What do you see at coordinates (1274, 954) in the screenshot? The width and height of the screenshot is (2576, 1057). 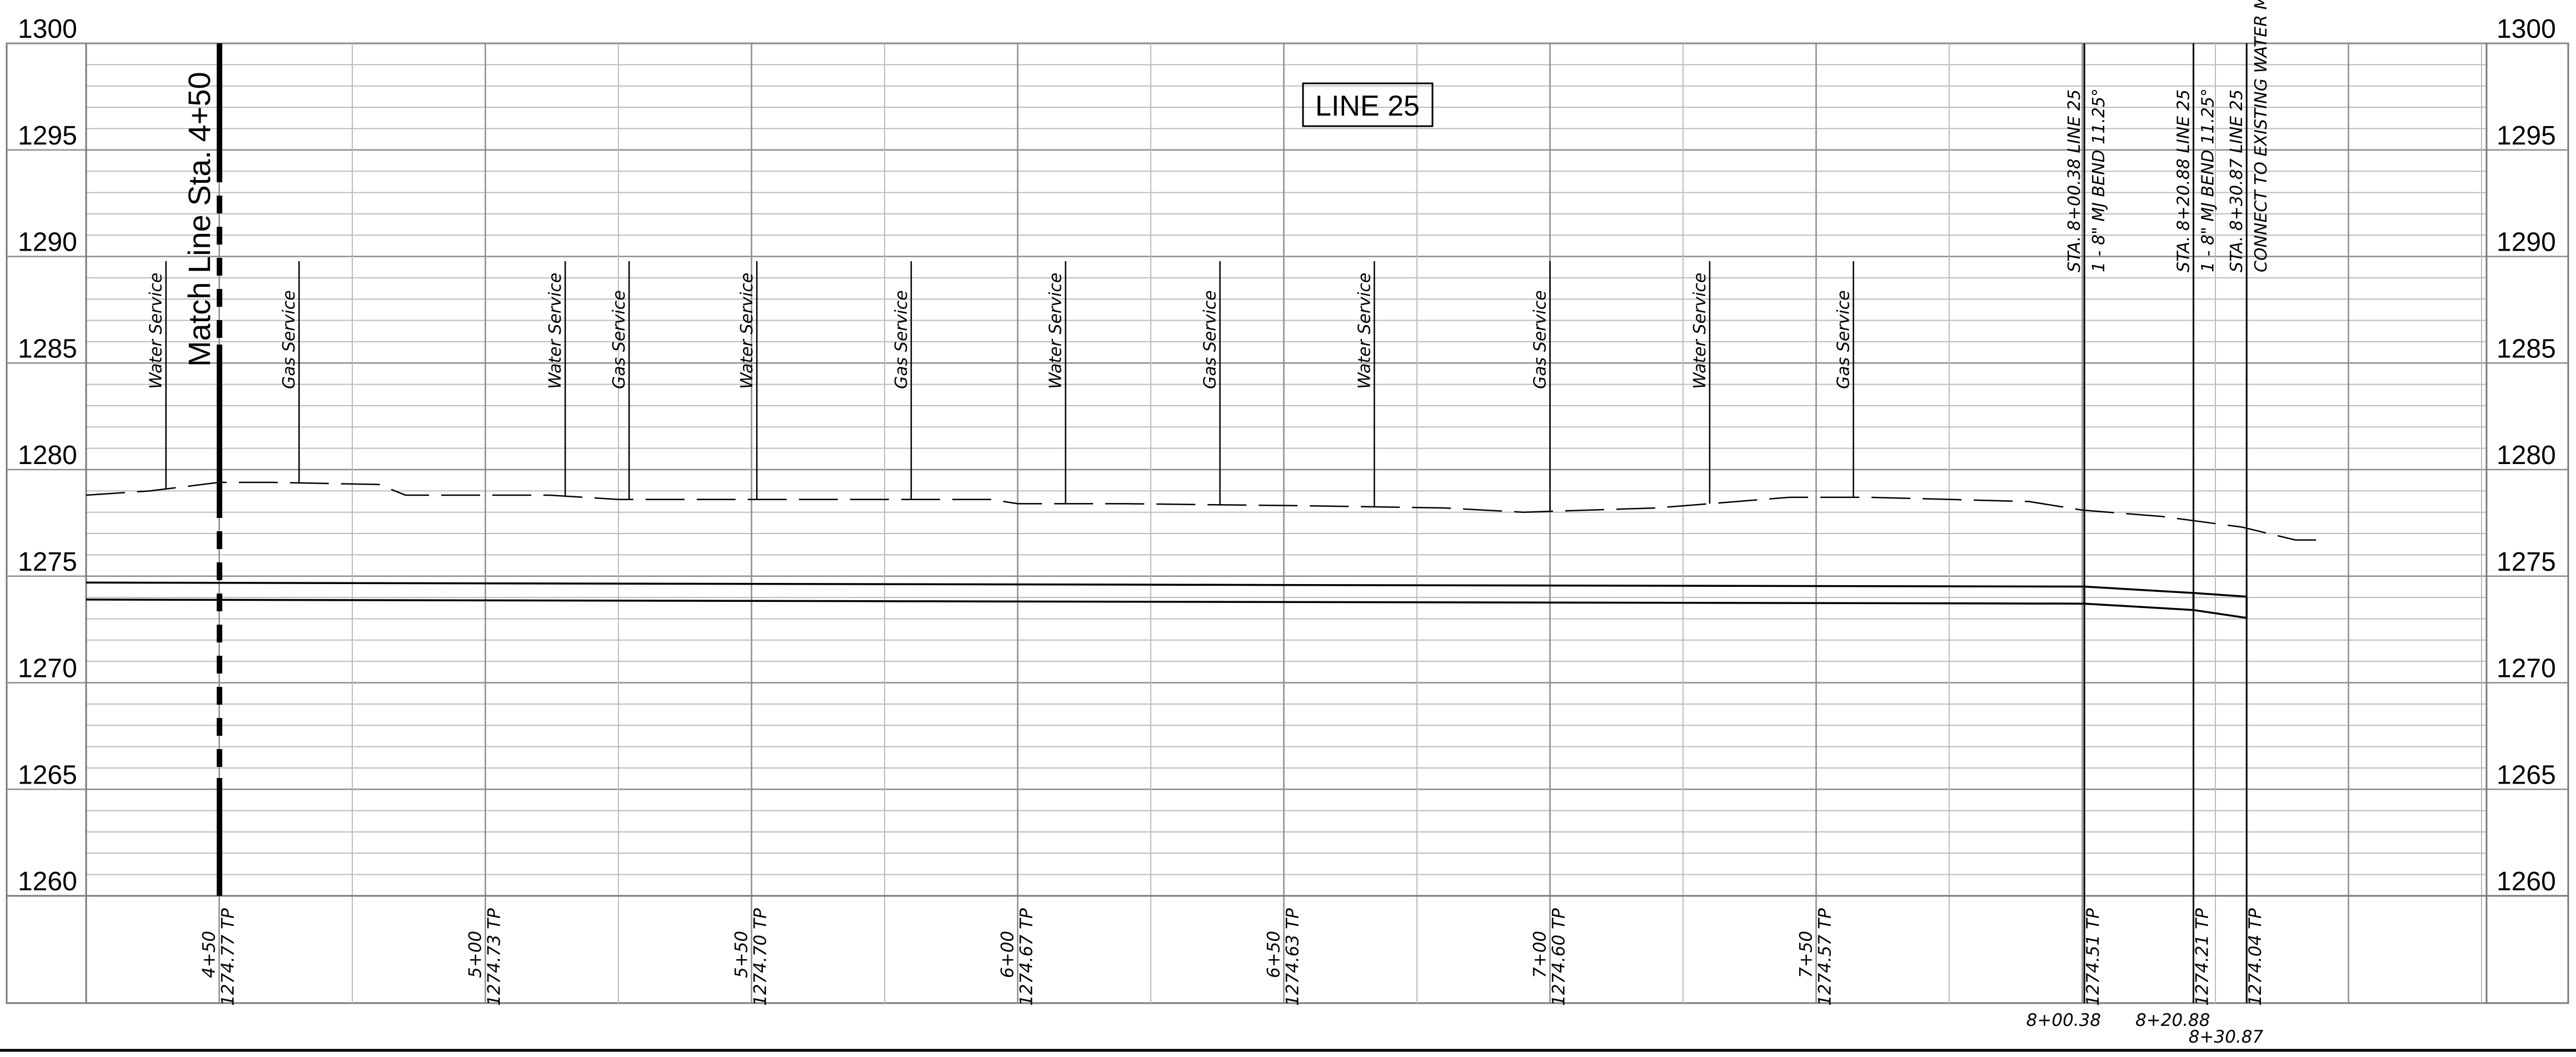 I see `station-label: 6+50` at bounding box center [1274, 954].